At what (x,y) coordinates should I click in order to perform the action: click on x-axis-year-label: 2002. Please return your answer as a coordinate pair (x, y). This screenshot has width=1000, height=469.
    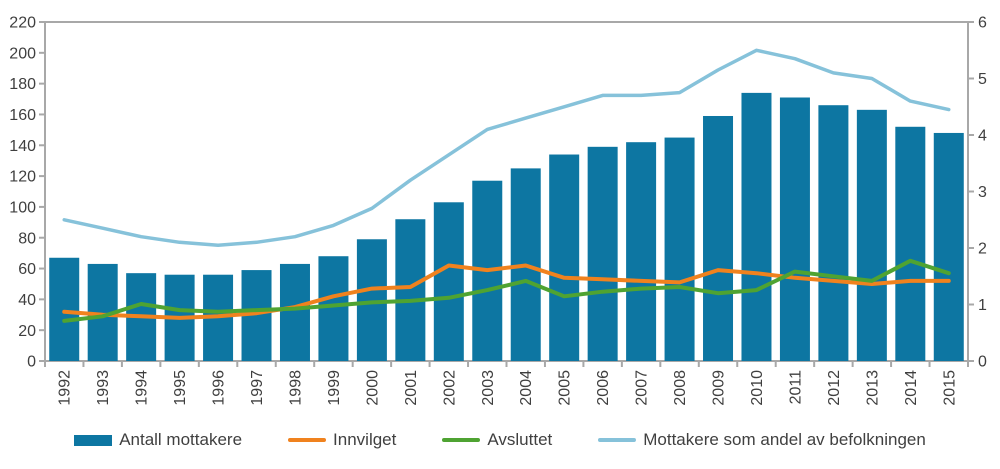
    Looking at the image, I should click on (449, 388).